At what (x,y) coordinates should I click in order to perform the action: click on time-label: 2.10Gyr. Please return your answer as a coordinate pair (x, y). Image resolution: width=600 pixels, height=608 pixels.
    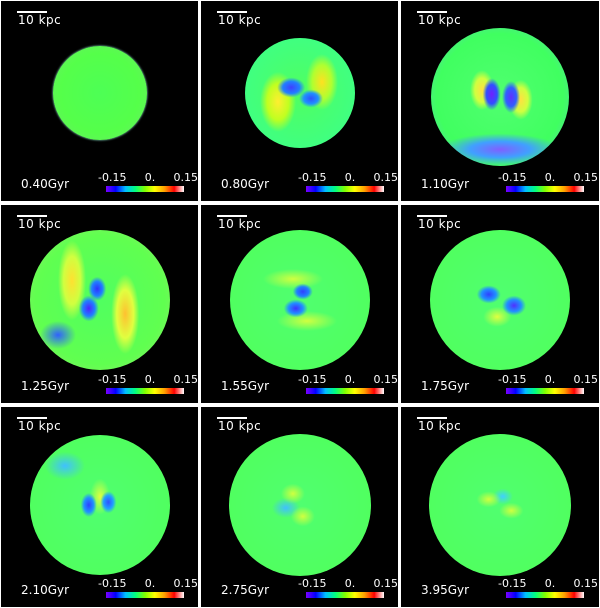
    Looking at the image, I should click on (45, 590).